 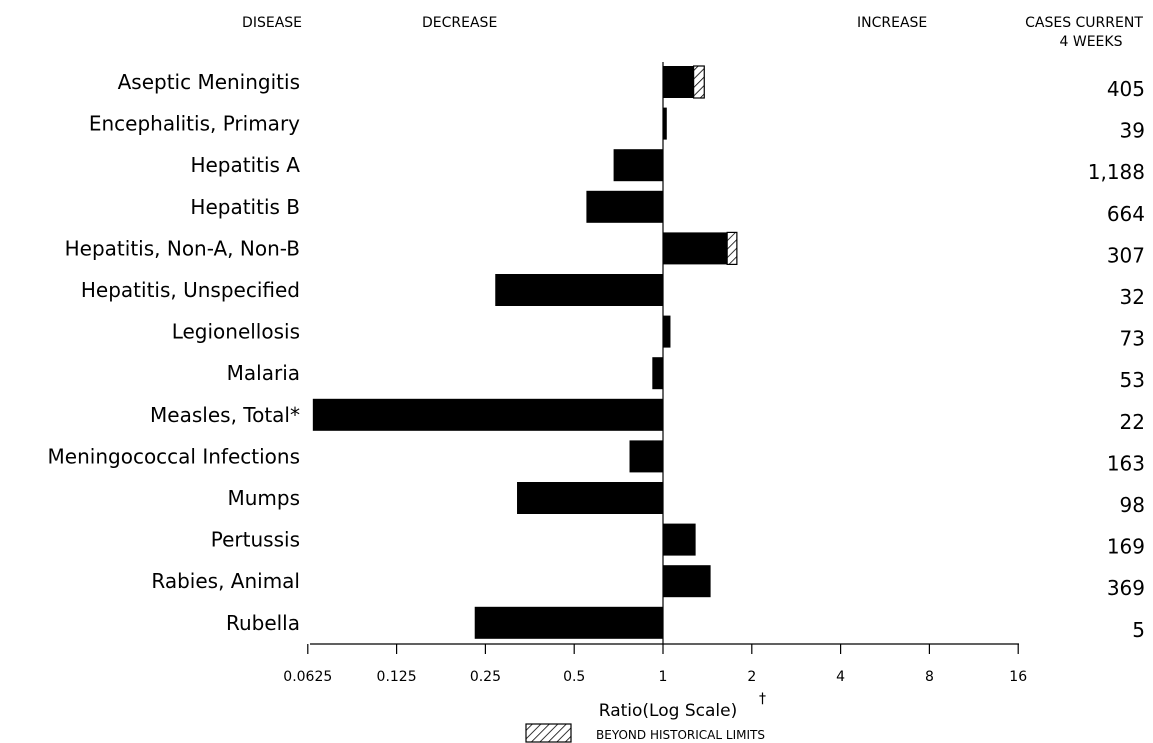 I want to click on category-label: Hepatitis A, so click(x=245, y=165).